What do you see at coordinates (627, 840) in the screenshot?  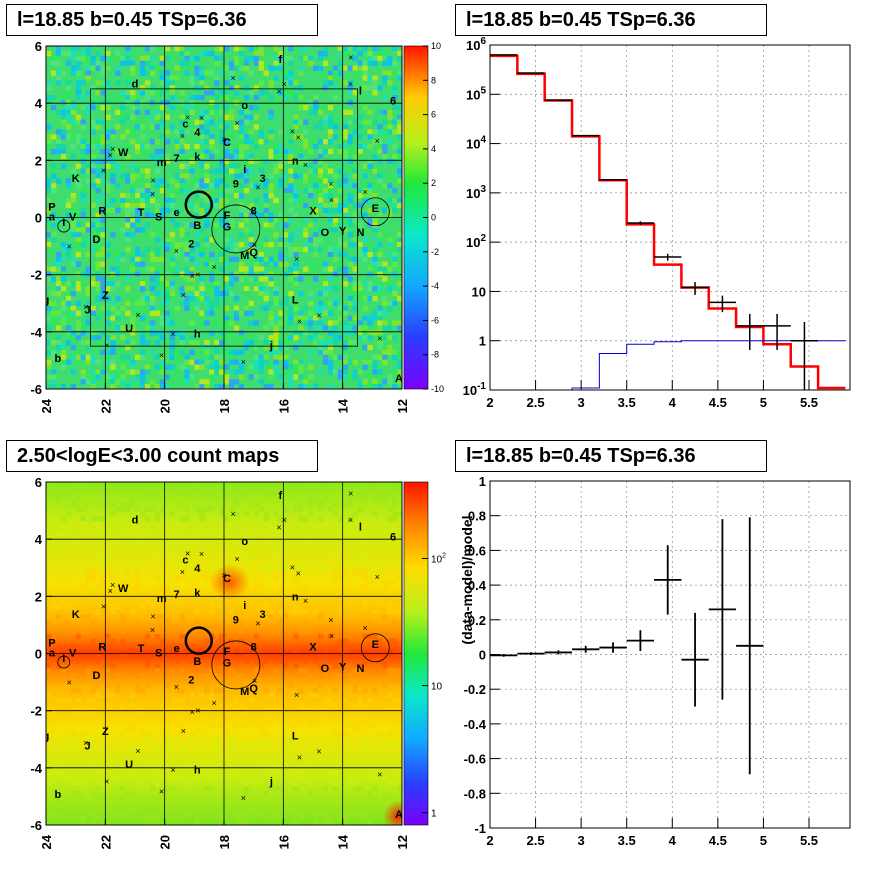 I see `x-tick-label: 3.5` at bounding box center [627, 840].